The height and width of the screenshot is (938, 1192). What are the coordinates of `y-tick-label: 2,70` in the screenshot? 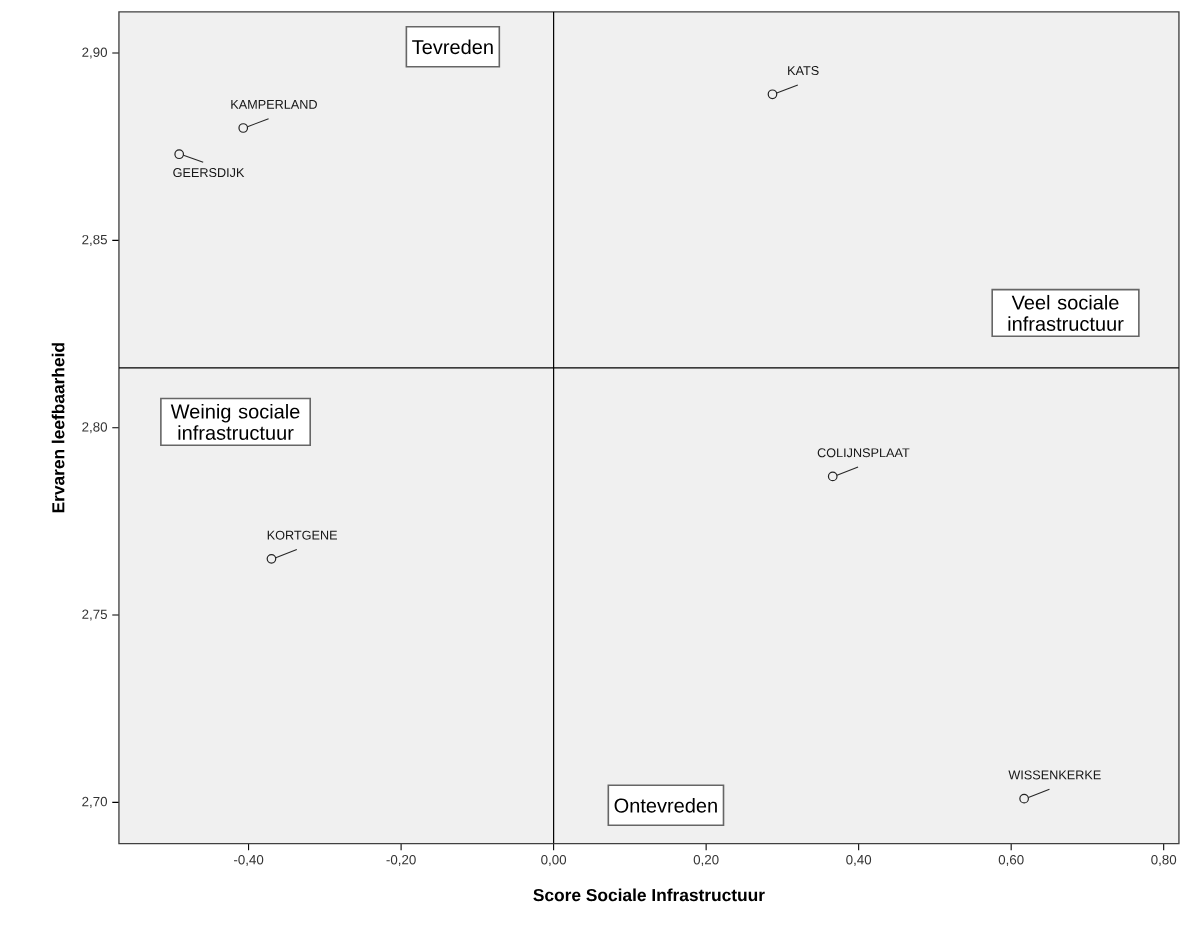 It's located at (95, 802).